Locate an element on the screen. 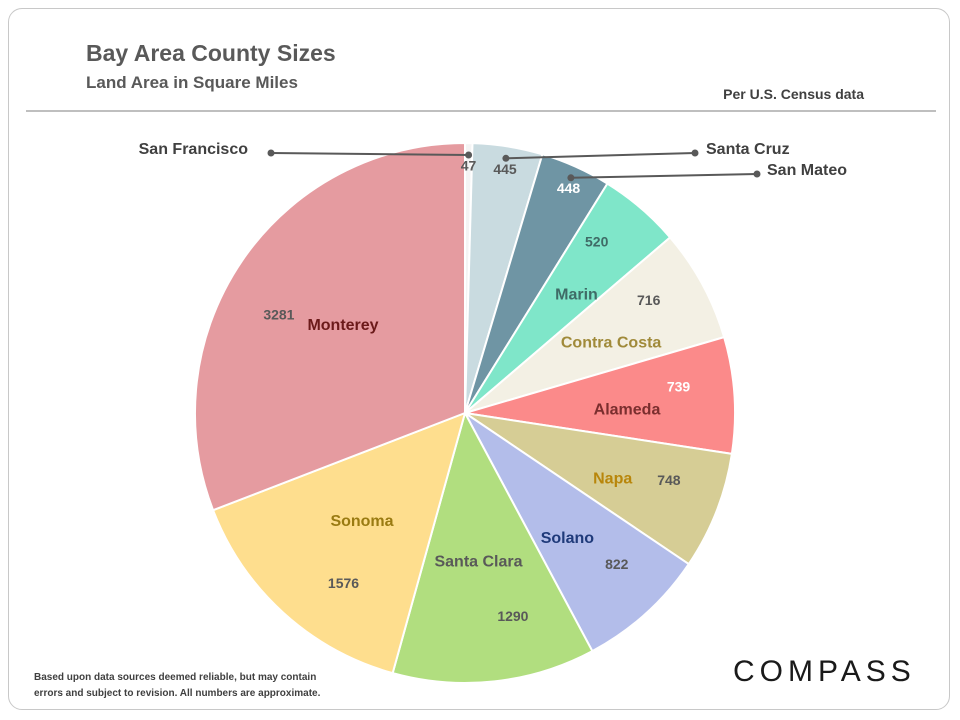 This screenshot has height=720, width=960. pie-slice-monterey is located at coordinates (330, 326).